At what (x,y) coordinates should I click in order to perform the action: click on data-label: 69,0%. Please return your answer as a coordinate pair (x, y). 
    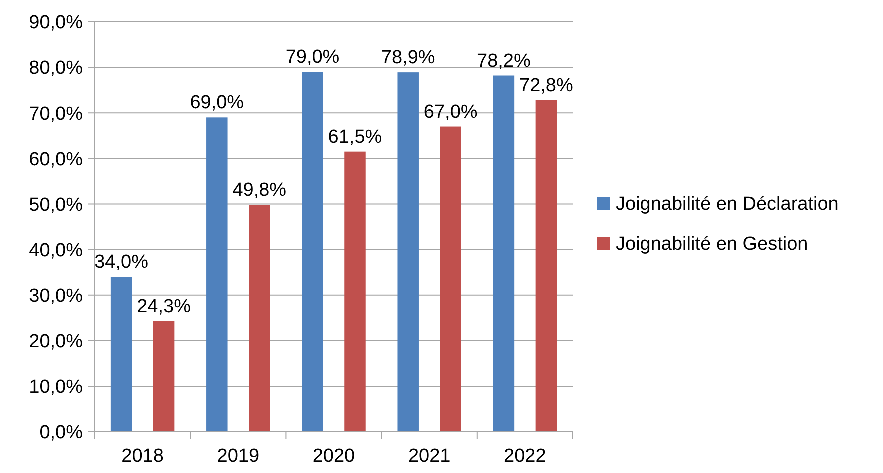
    Looking at the image, I should click on (217, 103).